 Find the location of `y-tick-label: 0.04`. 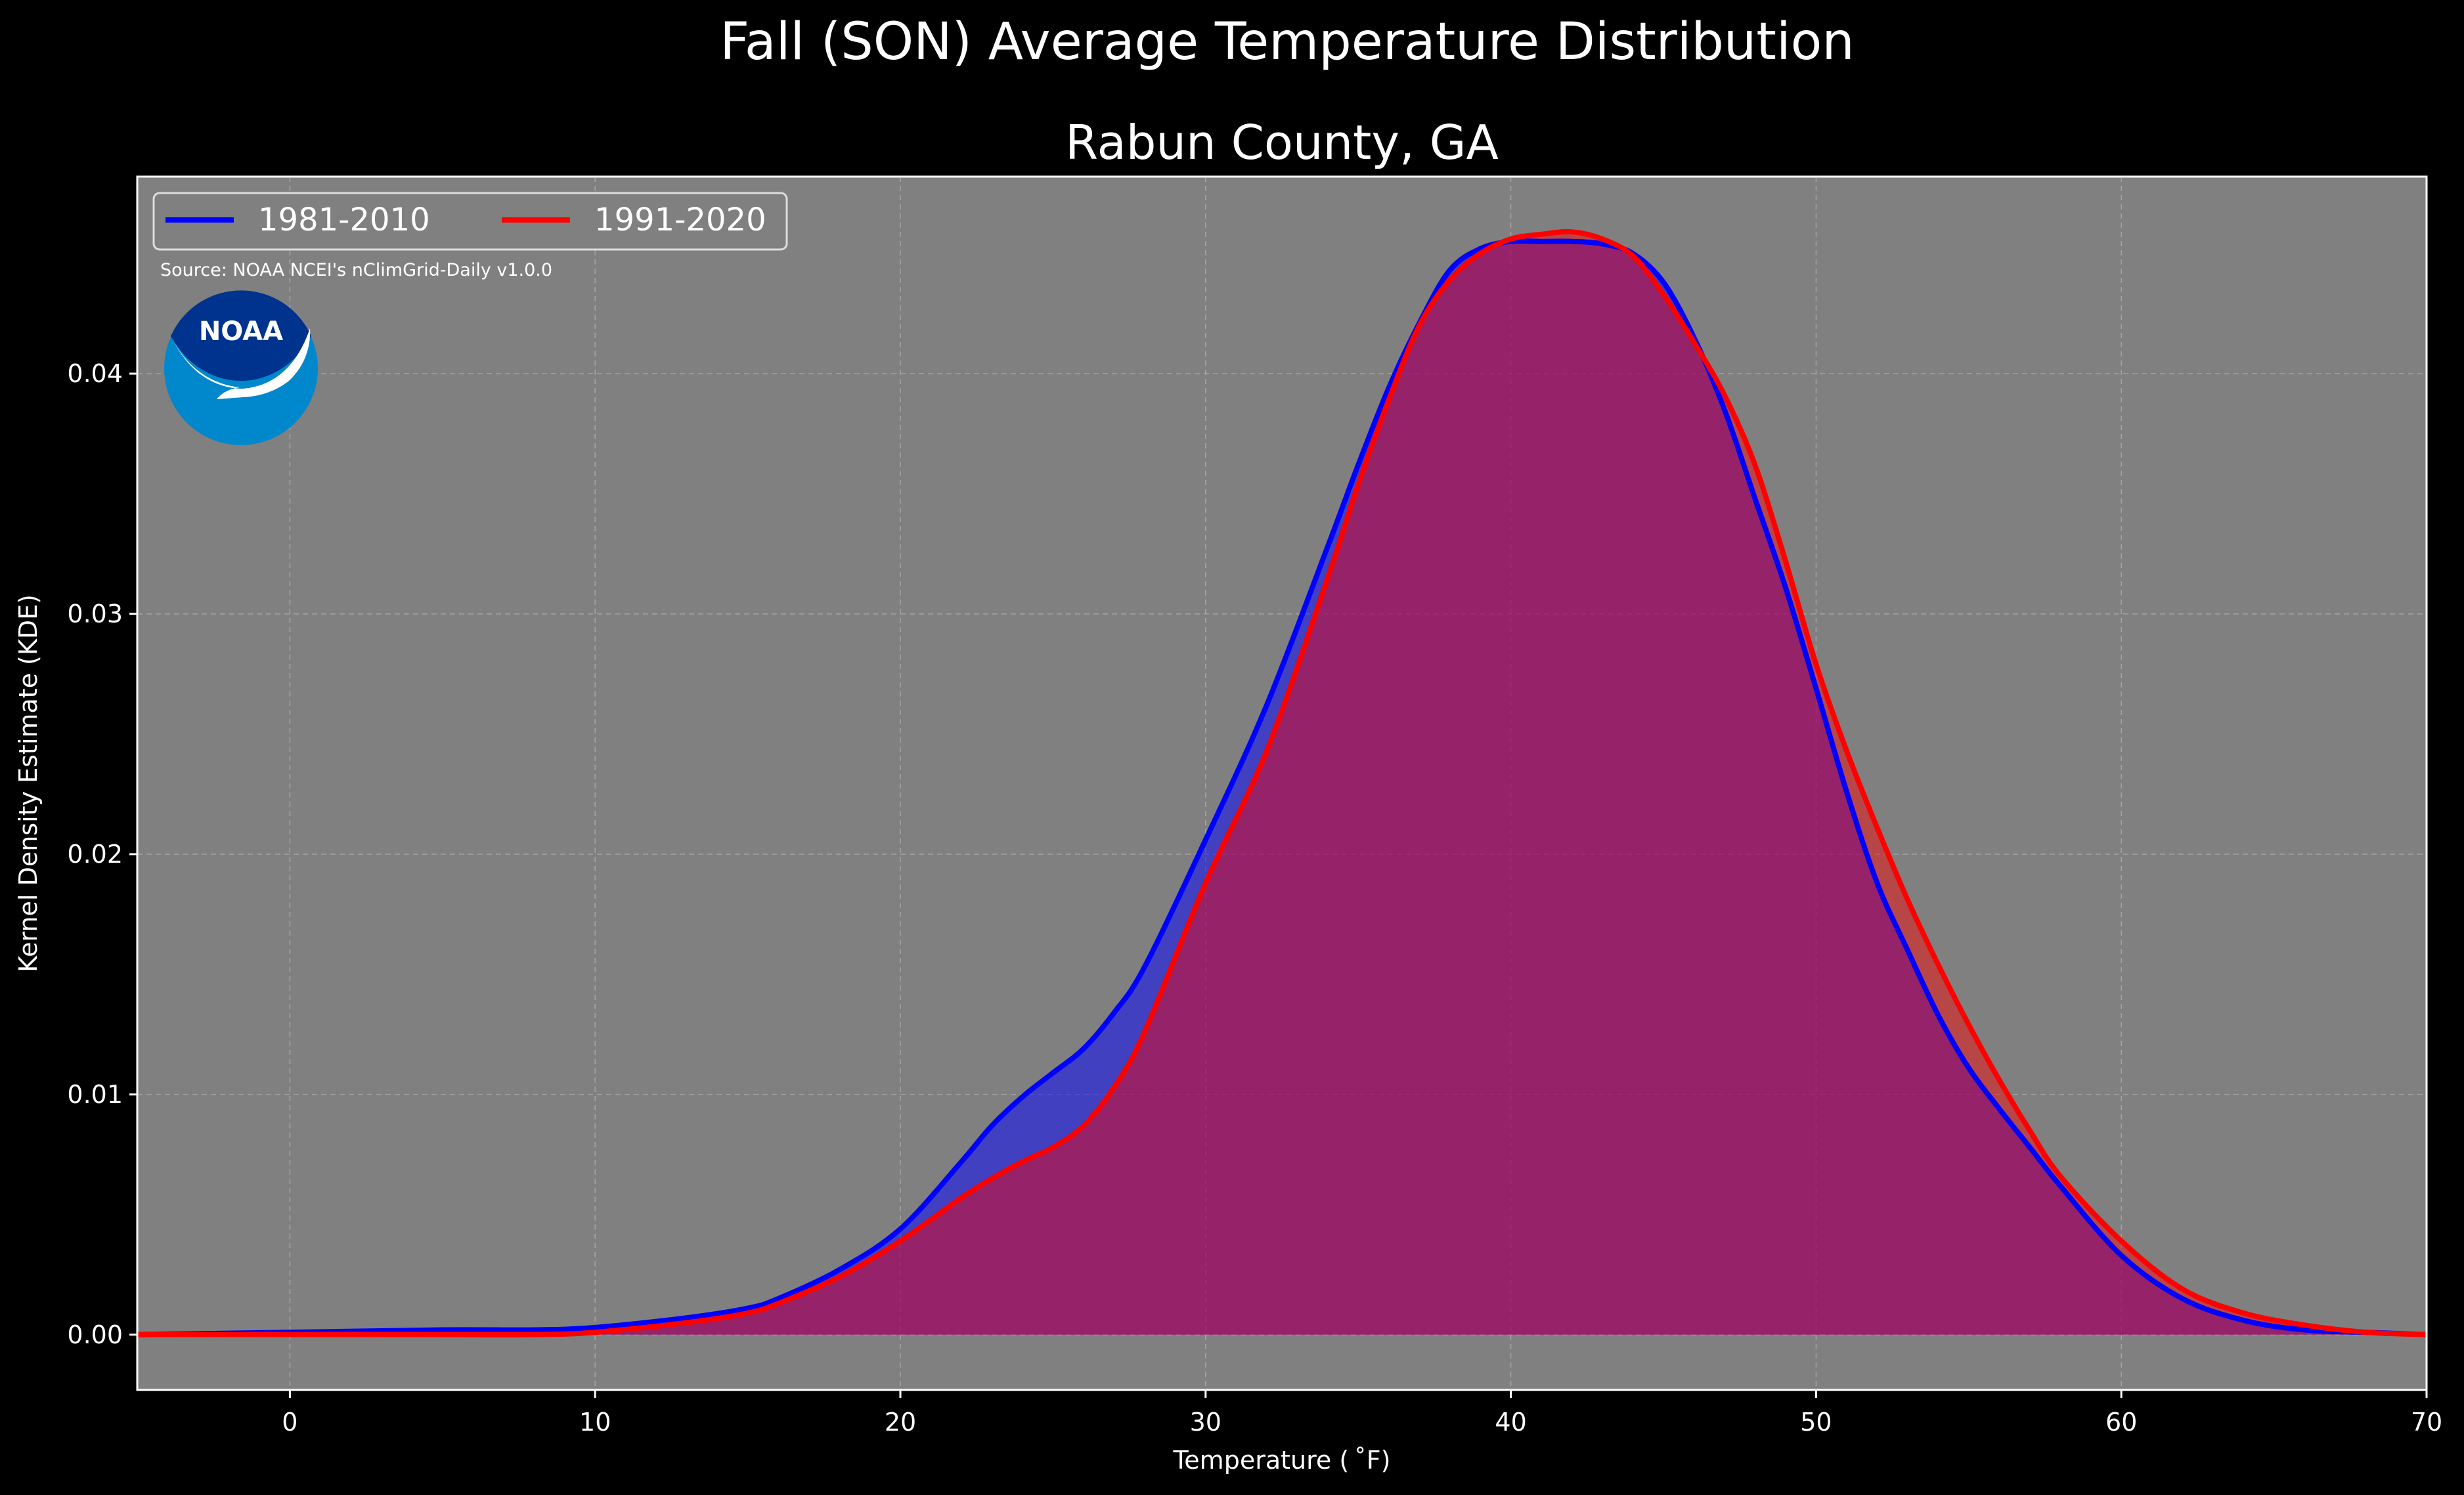

y-tick-label: 0.04 is located at coordinates (95, 373).